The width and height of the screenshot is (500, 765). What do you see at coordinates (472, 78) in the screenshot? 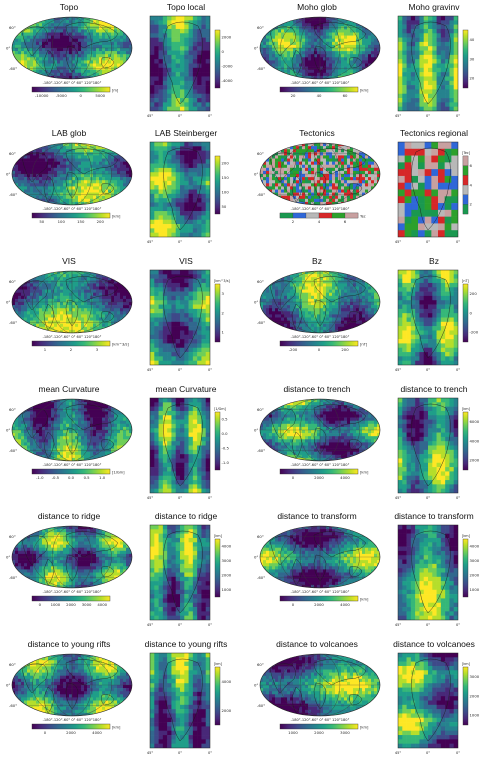
I see `colorbar-tick: 20` at bounding box center [472, 78].